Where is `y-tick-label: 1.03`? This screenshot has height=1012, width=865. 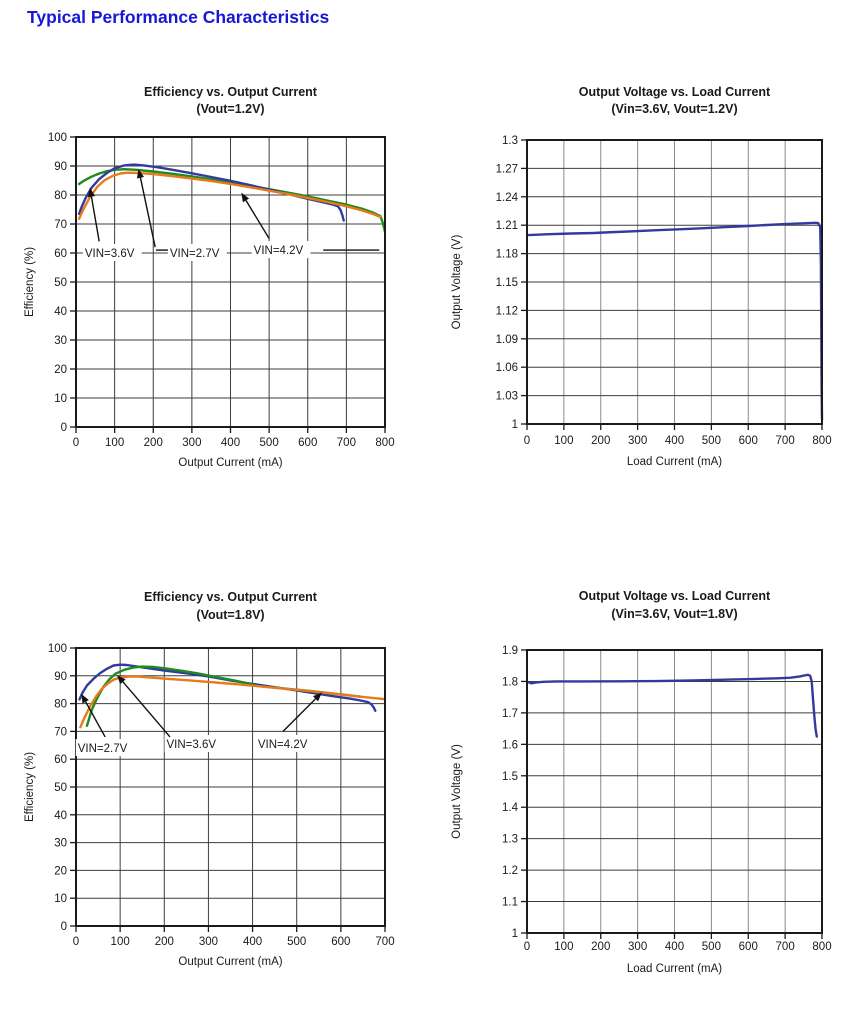
y-tick-label: 1.03 is located at coordinates (507, 397).